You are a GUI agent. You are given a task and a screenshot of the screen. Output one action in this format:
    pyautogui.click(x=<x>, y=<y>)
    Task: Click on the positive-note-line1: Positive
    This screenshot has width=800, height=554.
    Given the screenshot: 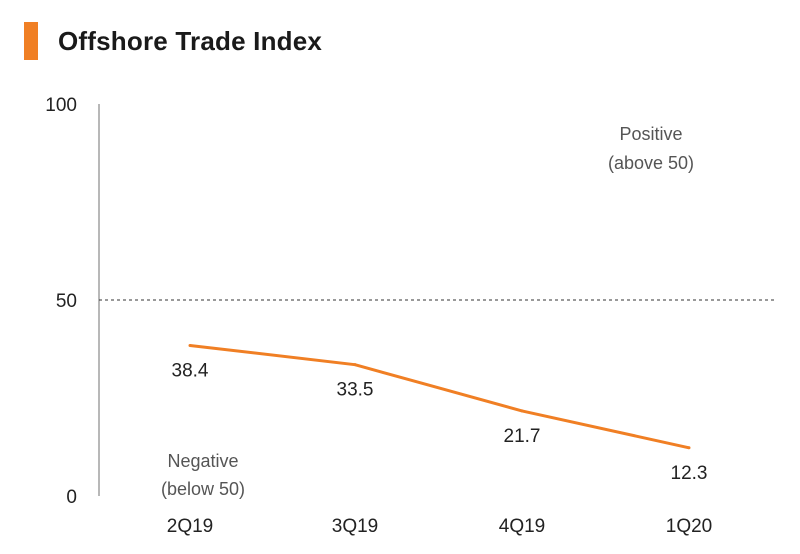 What is the action you would take?
    pyautogui.click(x=650, y=134)
    